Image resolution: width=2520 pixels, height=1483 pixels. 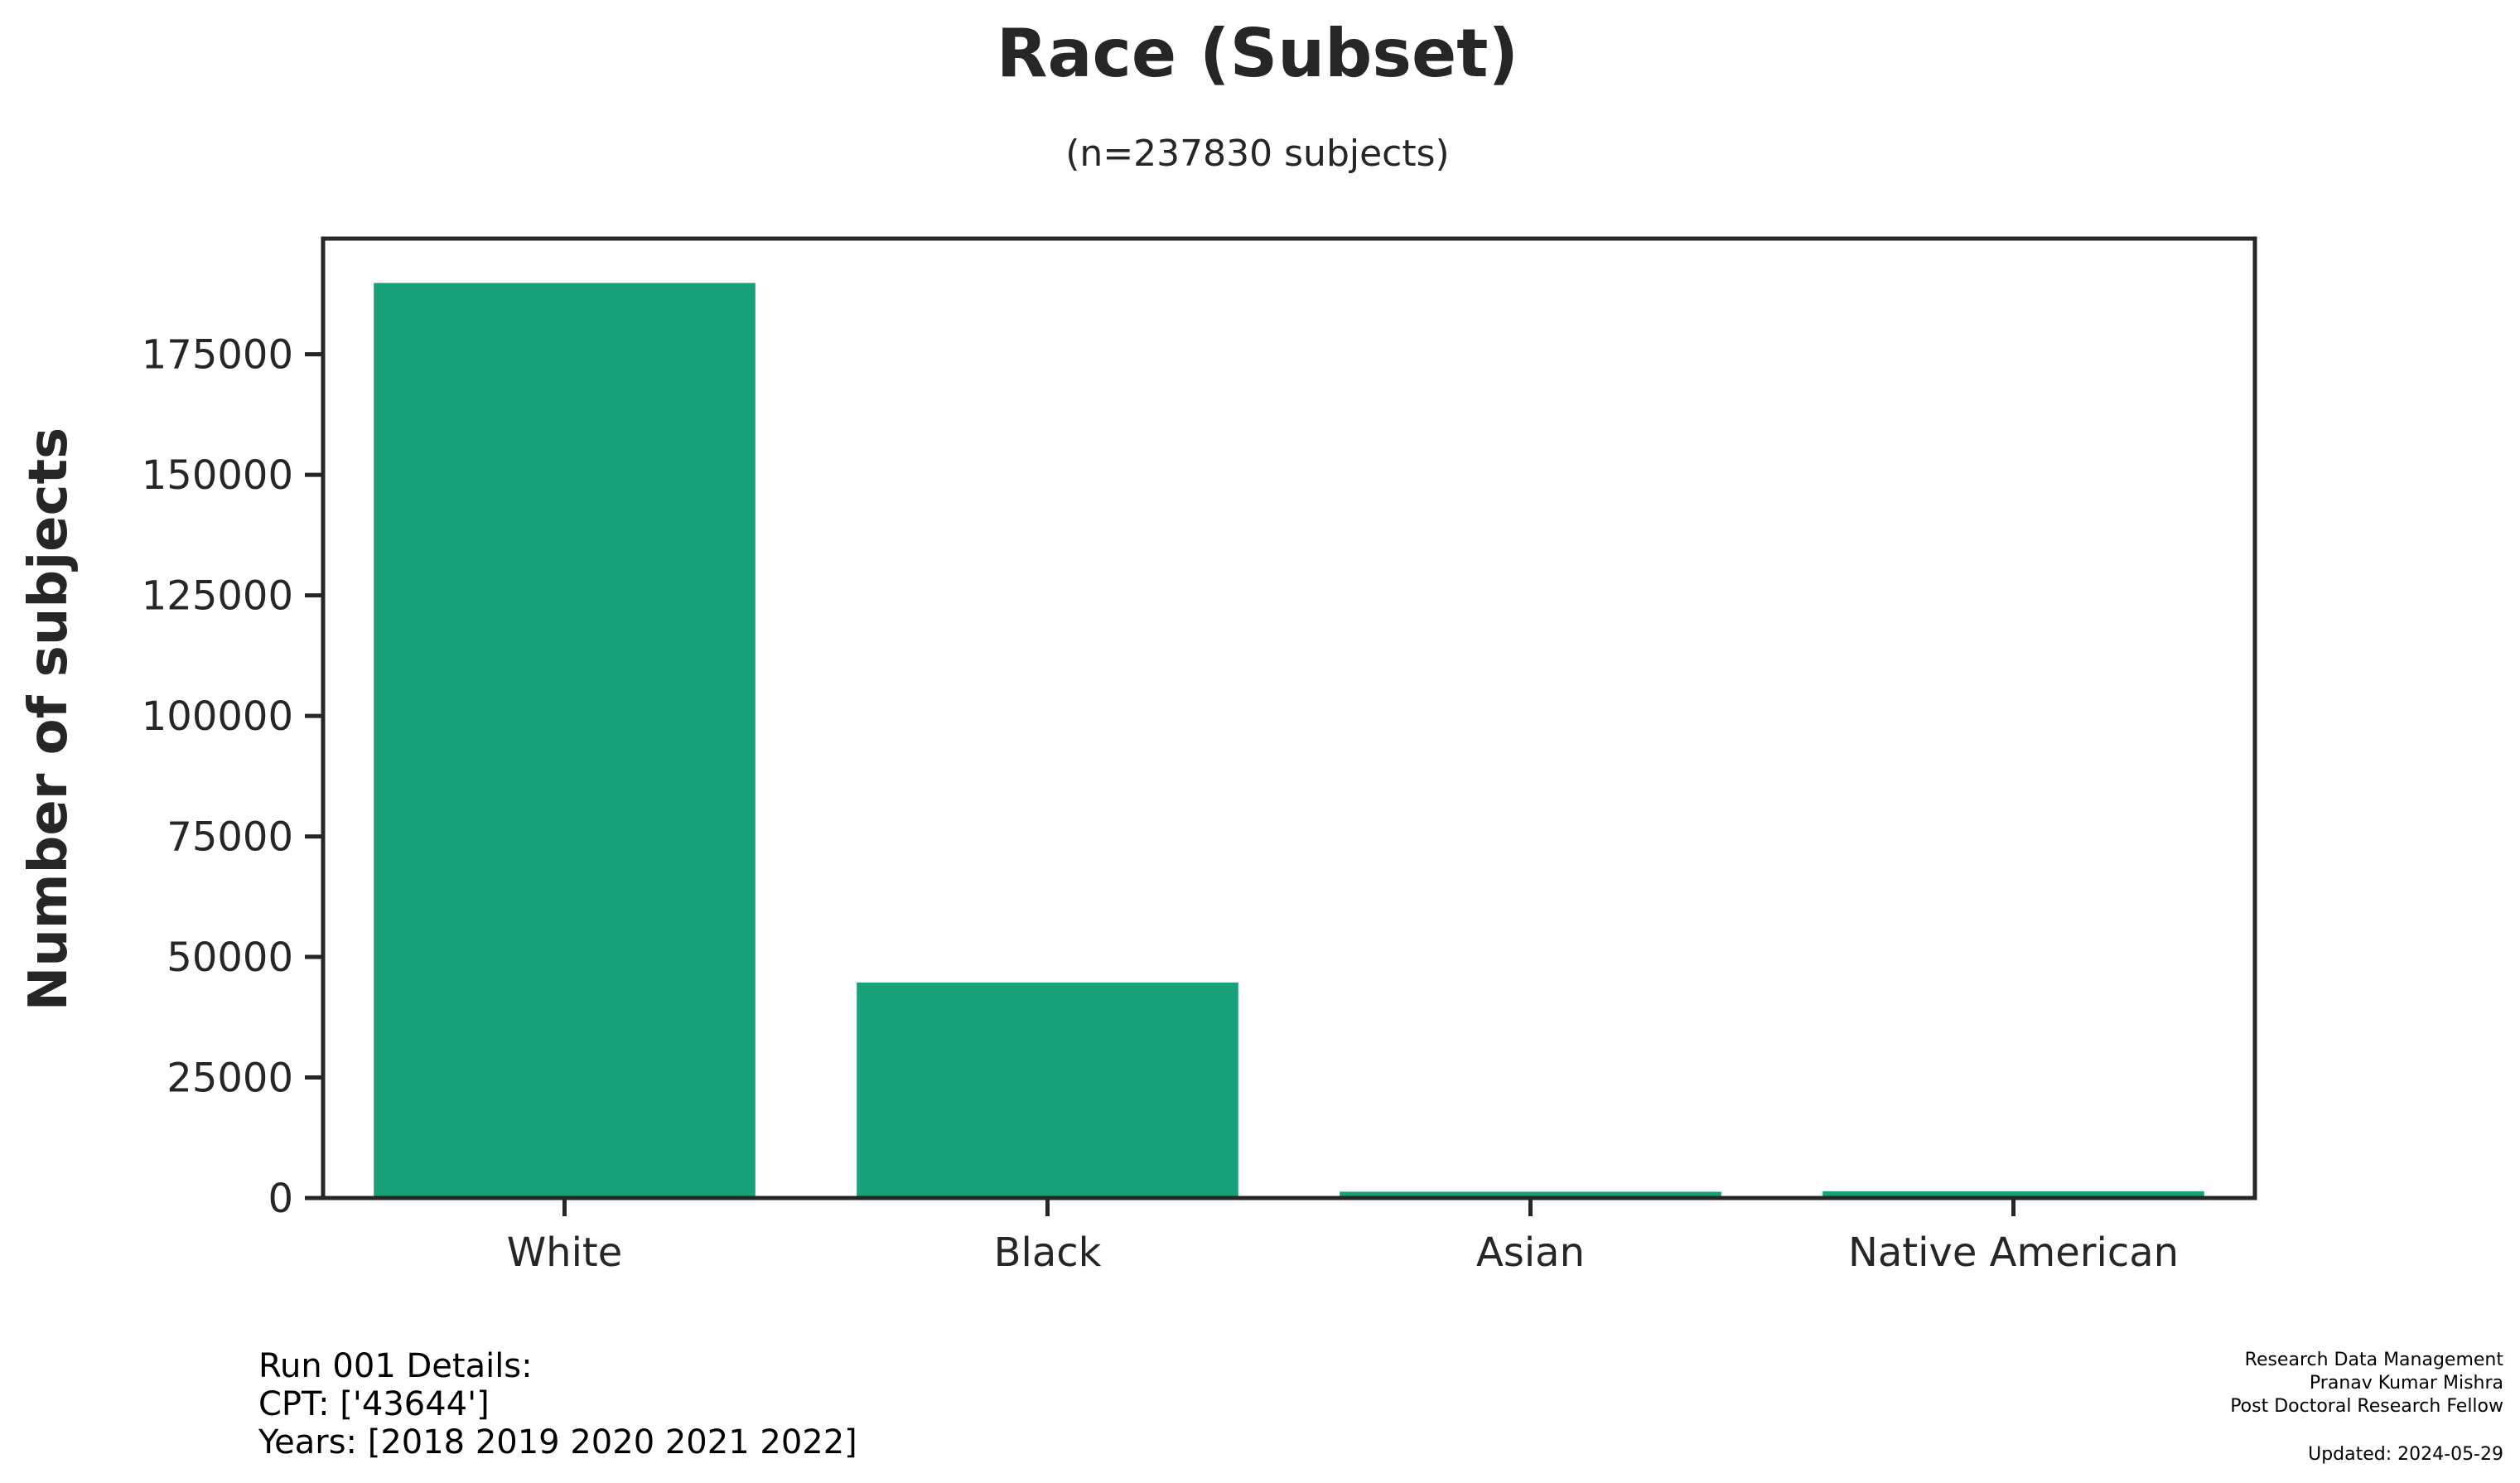 What do you see at coordinates (2013, 1252) in the screenshot?
I see `x-tick-label: Native American` at bounding box center [2013, 1252].